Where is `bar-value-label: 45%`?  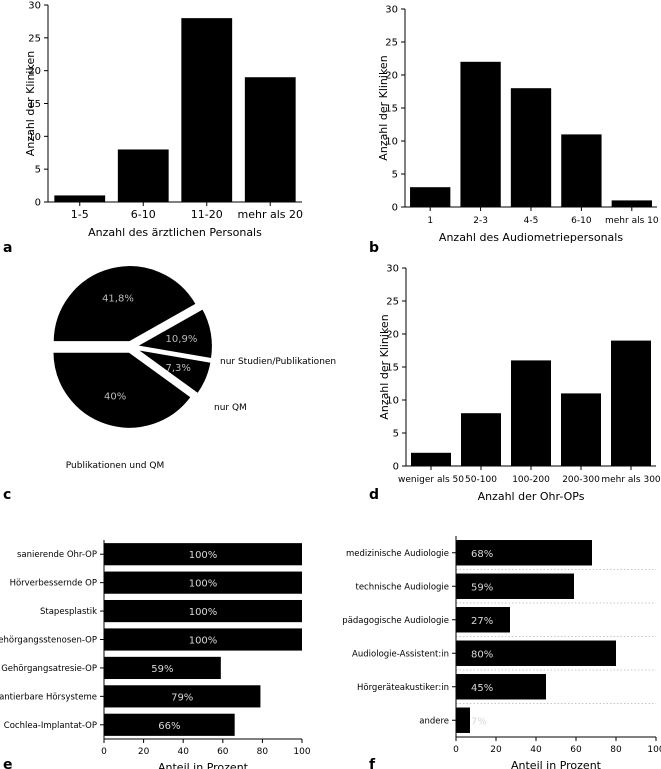
bar-value-label: 45% is located at coordinates (482, 688).